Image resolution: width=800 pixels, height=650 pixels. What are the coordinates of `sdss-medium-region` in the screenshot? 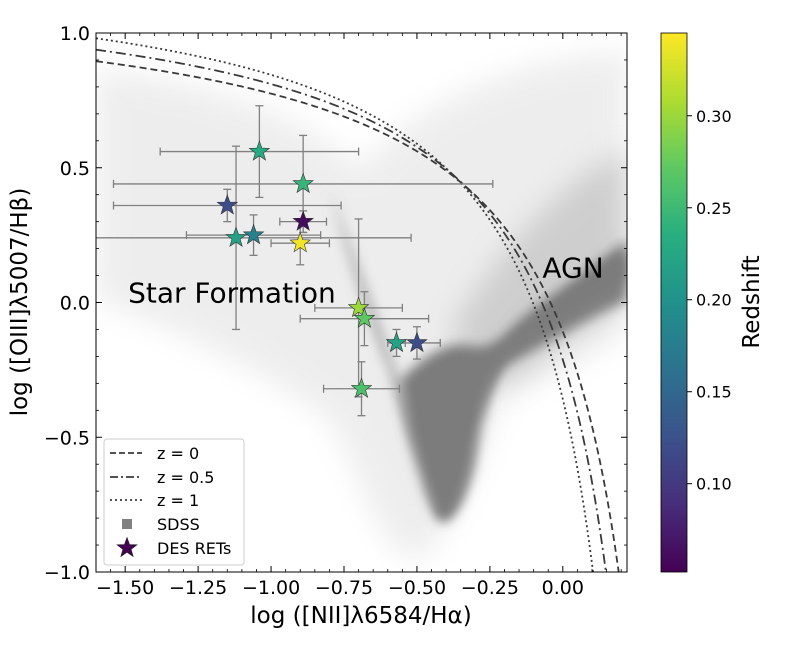 It's located at (538, 270).